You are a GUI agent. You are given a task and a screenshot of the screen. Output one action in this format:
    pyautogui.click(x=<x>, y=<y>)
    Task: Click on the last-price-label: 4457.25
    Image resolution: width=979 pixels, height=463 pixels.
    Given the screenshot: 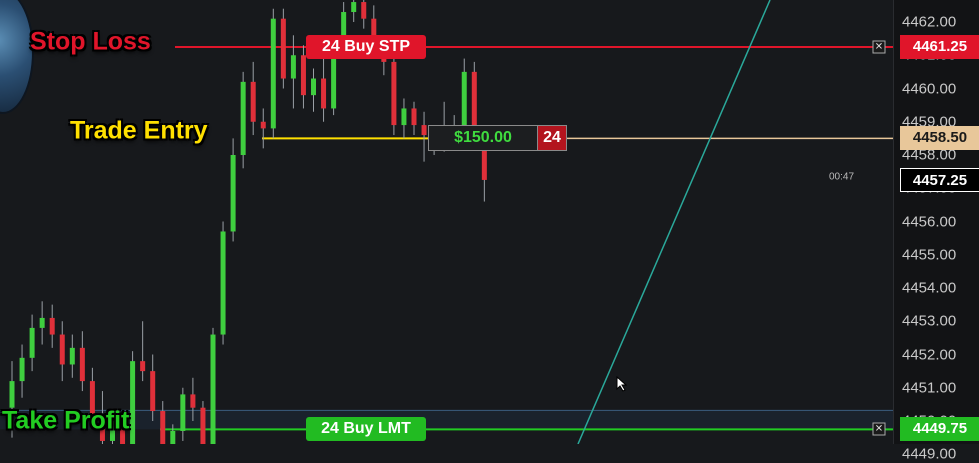 What is the action you would take?
    pyautogui.click(x=939, y=179)
    